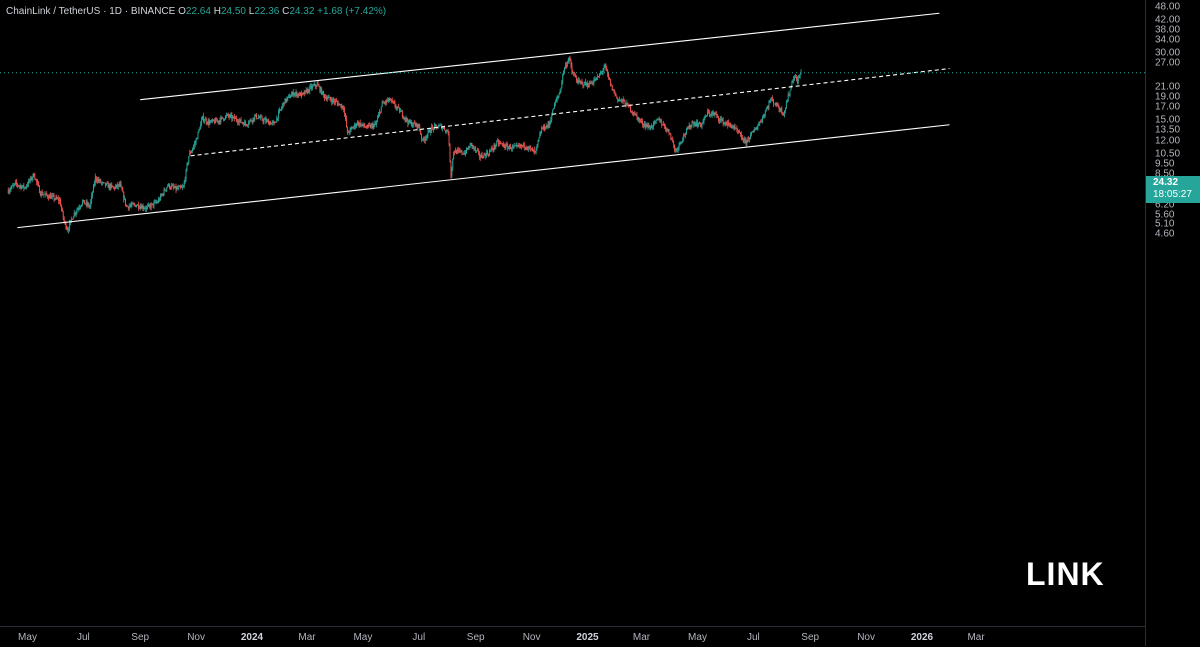 The width and height of the screenshot is (1200, 647). What do you see at coordinates (91, 11) in the screenshot?
I see `legend-symbol: ChainLink / TetherUS · 1D · BINANCE` at bounding box center [91, 11].